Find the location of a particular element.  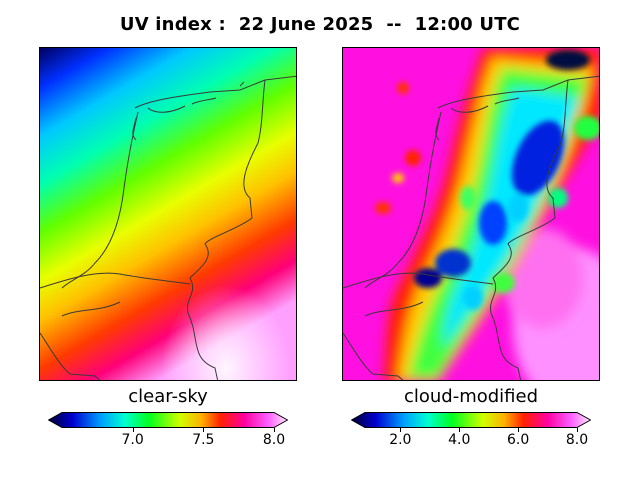

colorbar-tick-label: 6.0 is located at coordinates (518, 440).